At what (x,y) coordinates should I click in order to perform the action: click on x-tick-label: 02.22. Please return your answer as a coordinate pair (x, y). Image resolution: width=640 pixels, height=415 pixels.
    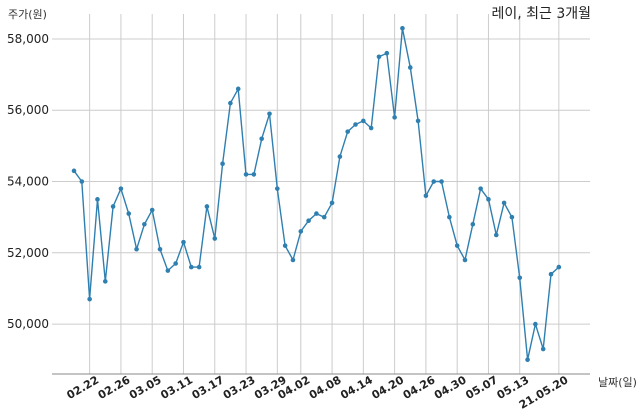
    Looking at the image, I should click on (83, 387).